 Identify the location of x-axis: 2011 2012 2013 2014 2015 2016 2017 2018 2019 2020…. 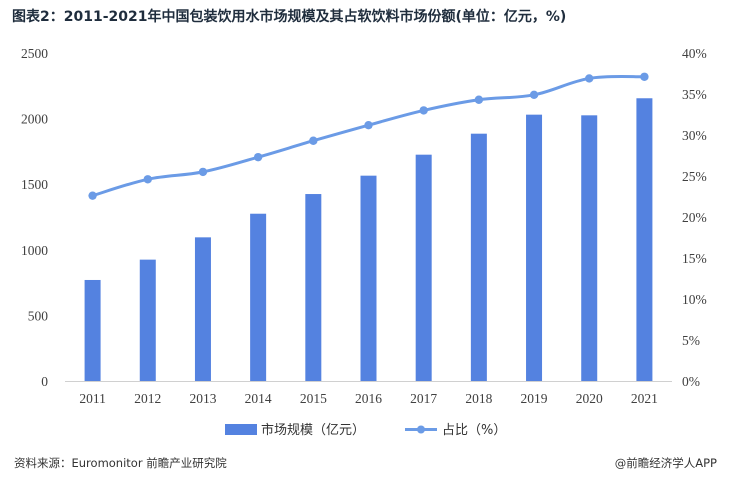
(368, 398).